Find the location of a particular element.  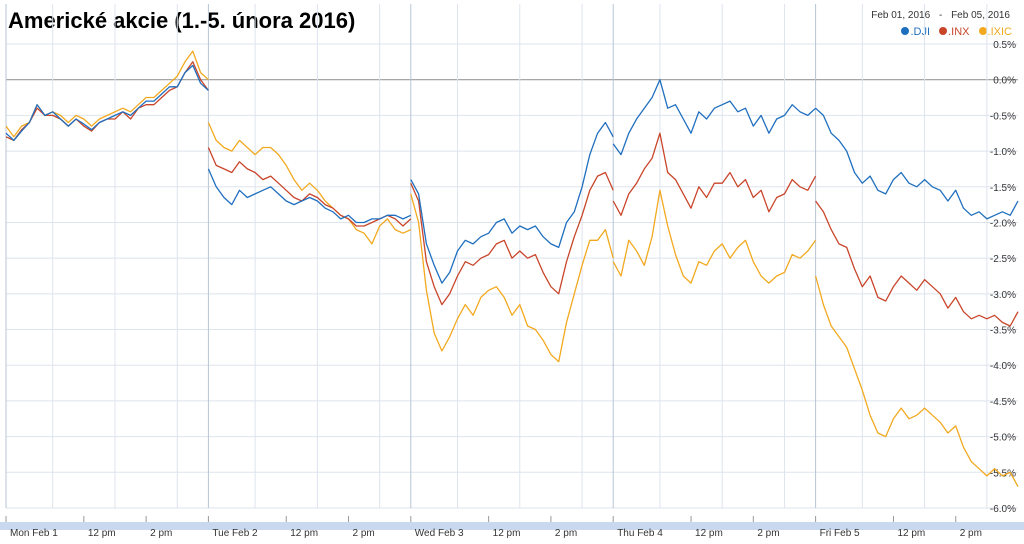

legend: .DJI .INX .IXIC is located at coordinates (953, 32).